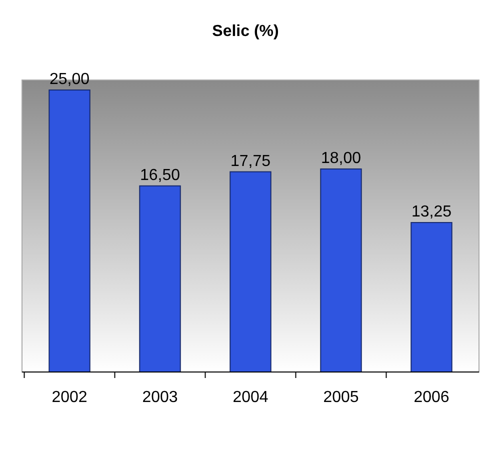 The image size is (491, 457). Describe the element at coordinates (160, 175) in the screenshot. I see `data-label: 16,50` at that location.